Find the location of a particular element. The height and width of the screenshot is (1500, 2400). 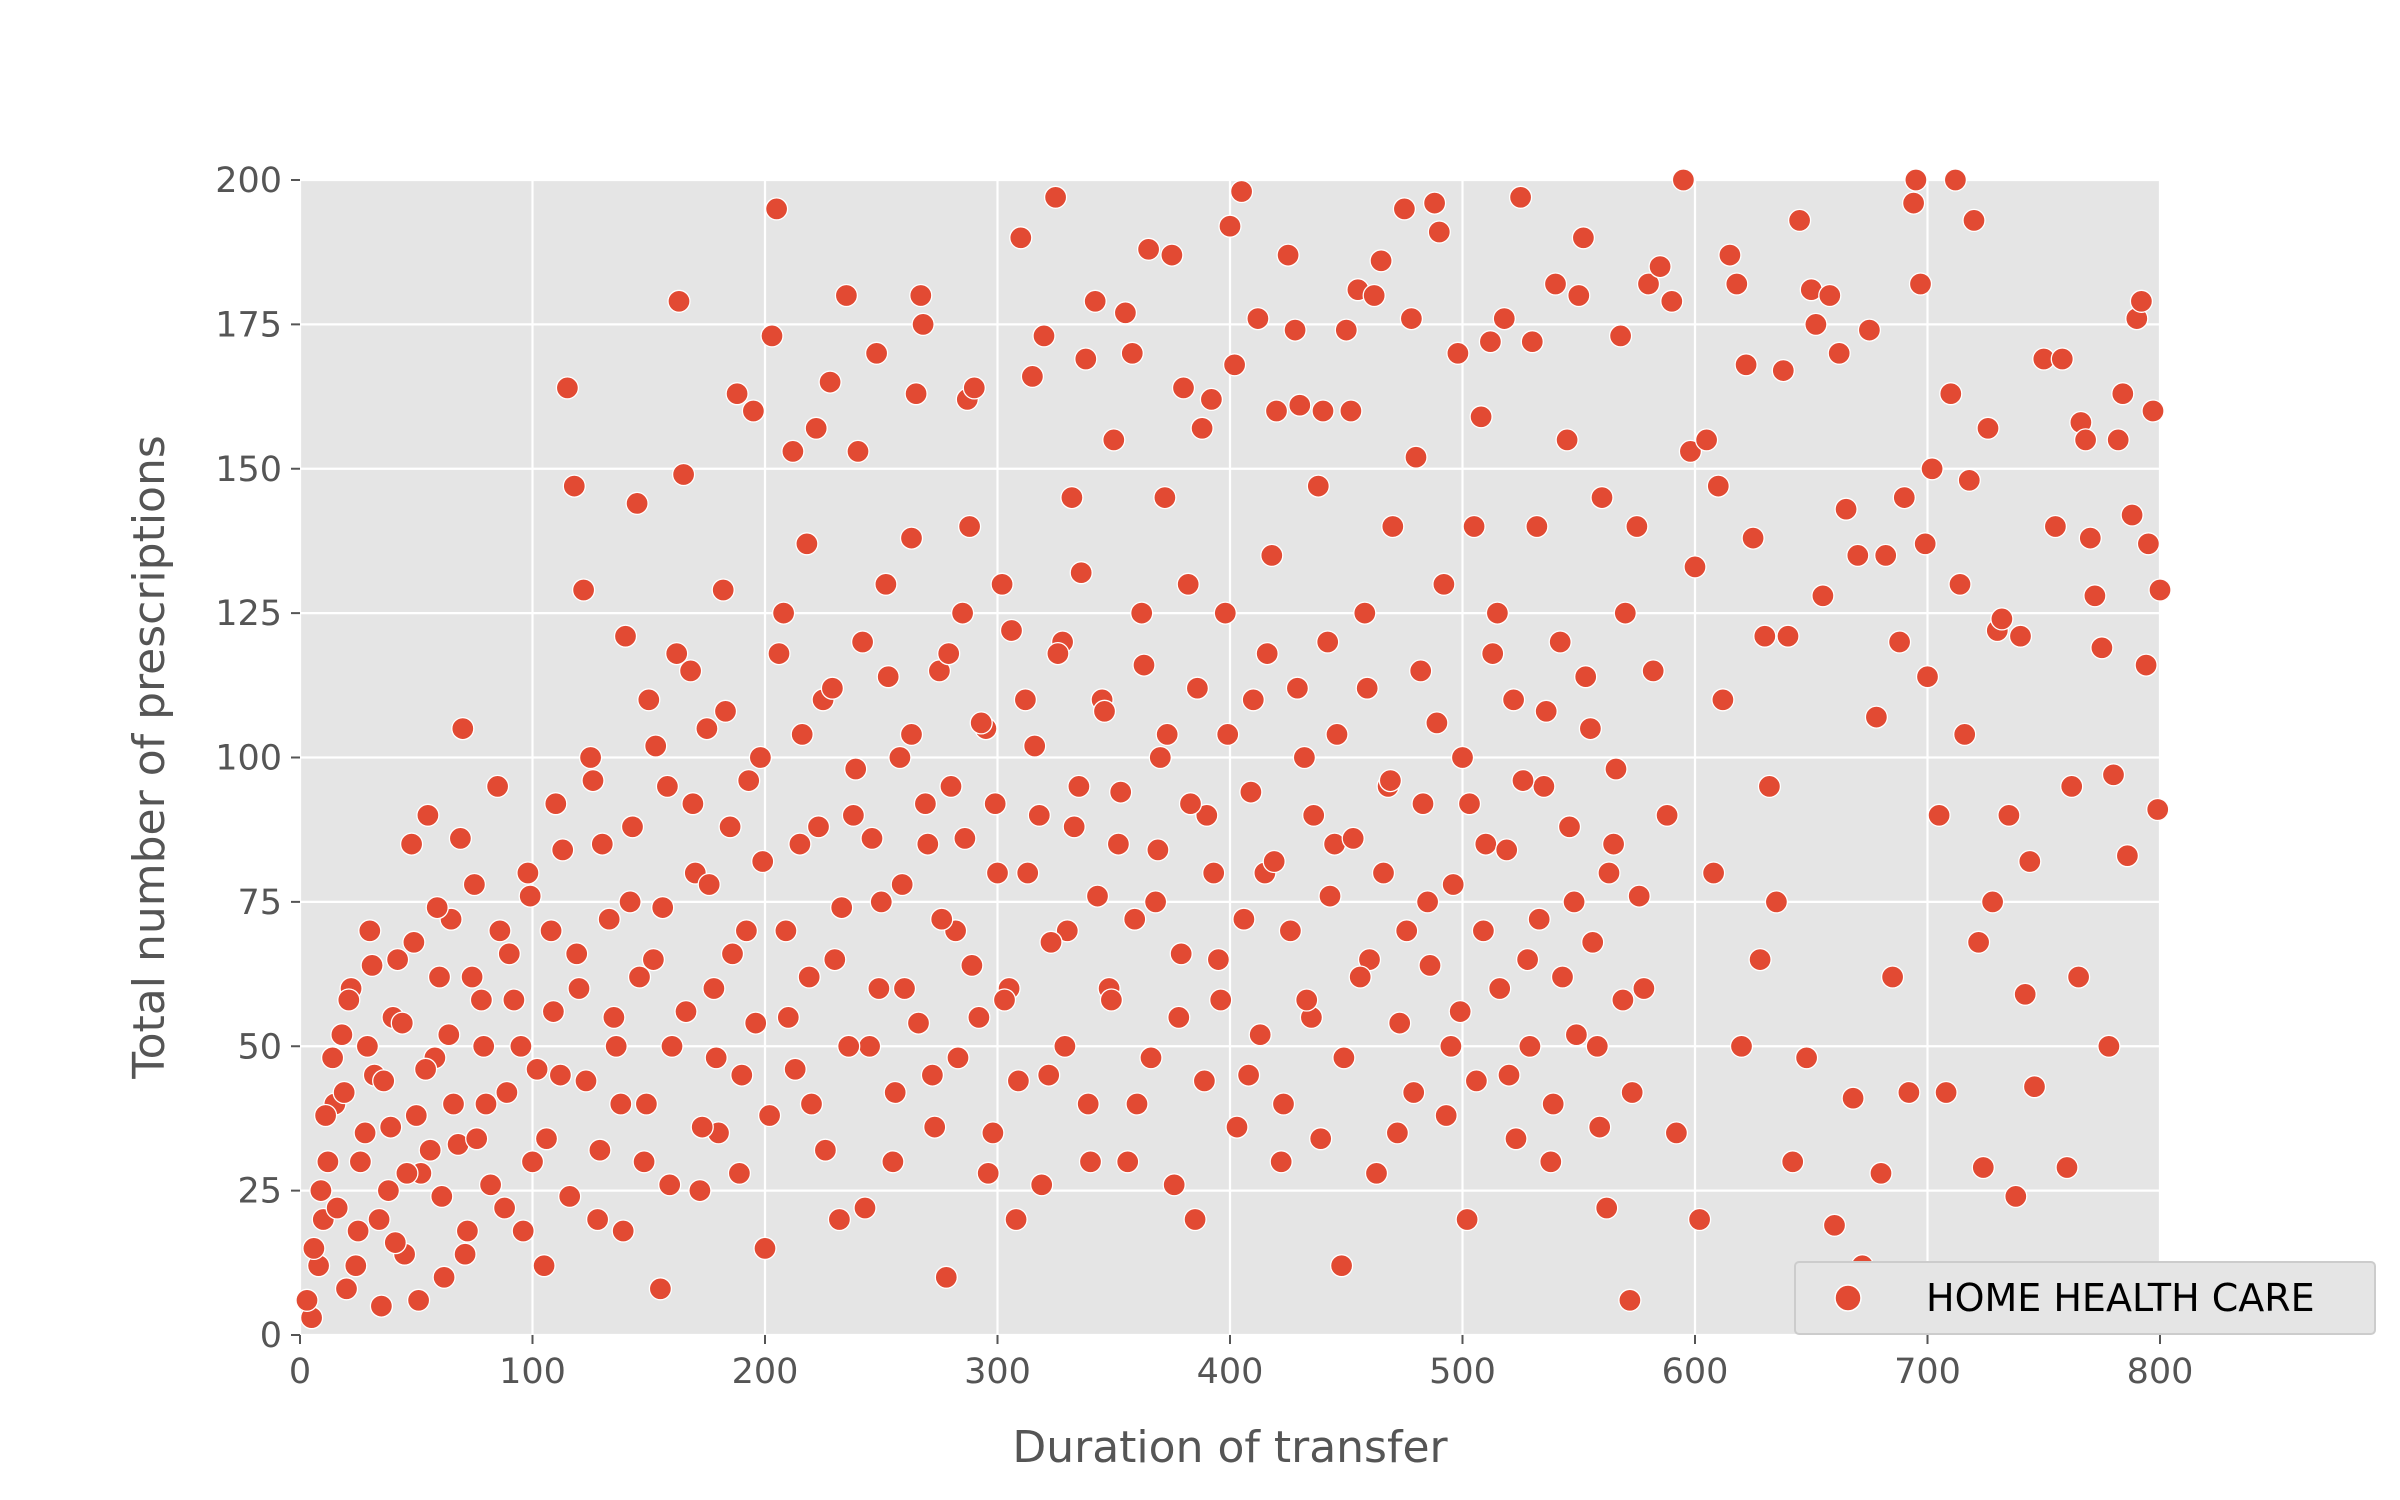

x-tick-label: 700 is located at coordinates (1927, 1372).